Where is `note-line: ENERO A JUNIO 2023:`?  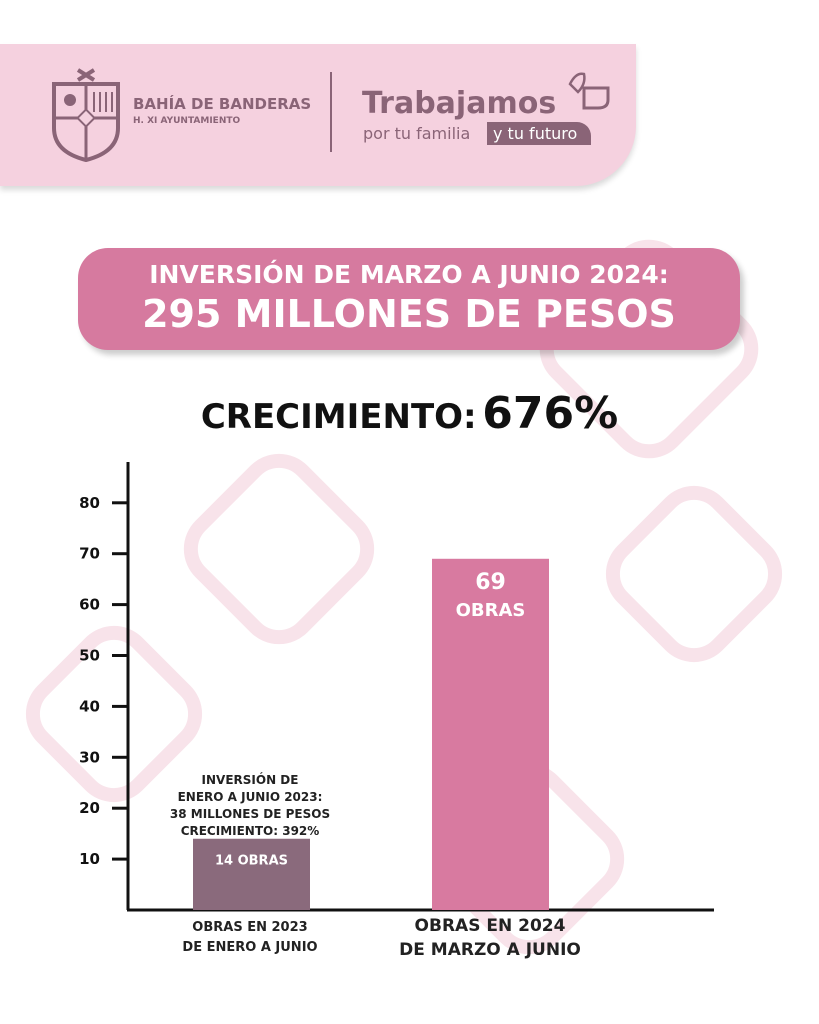 note-line: ENERO A JUNIO 2023: is located at coordinates (250, 797).